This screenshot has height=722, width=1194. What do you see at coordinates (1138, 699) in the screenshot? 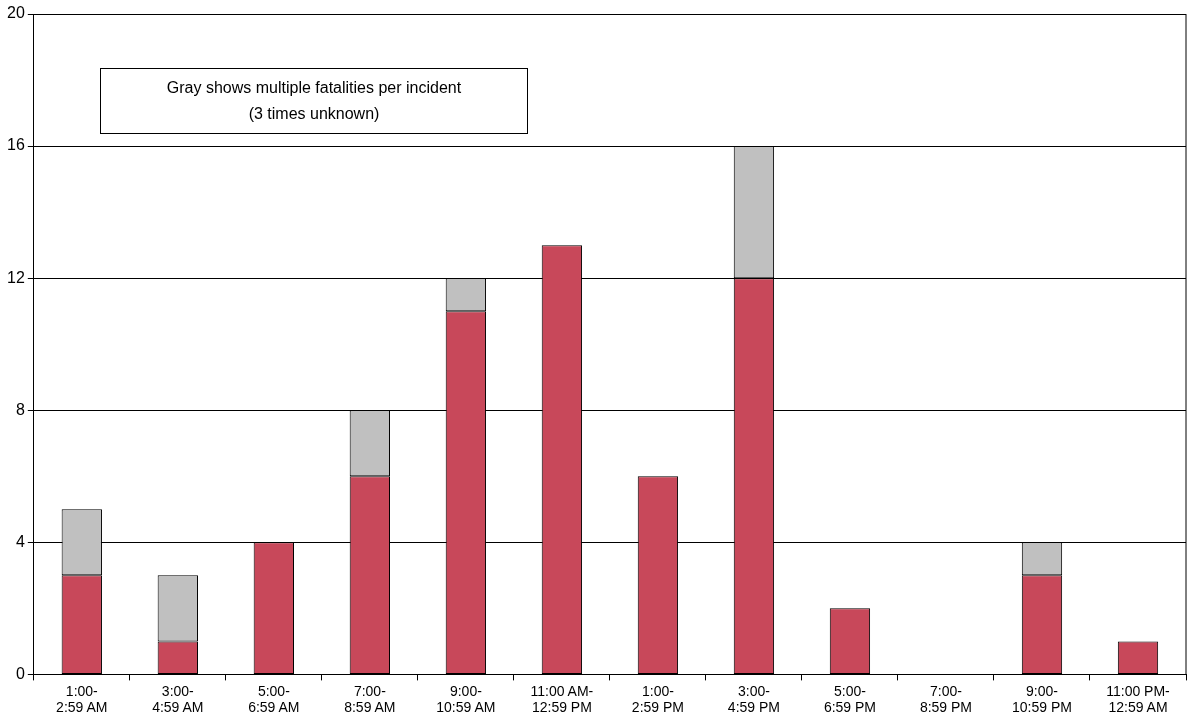
I see `x-tick-label: 11:00 PM-12:59 AM` at bounding box center [1138, 699].